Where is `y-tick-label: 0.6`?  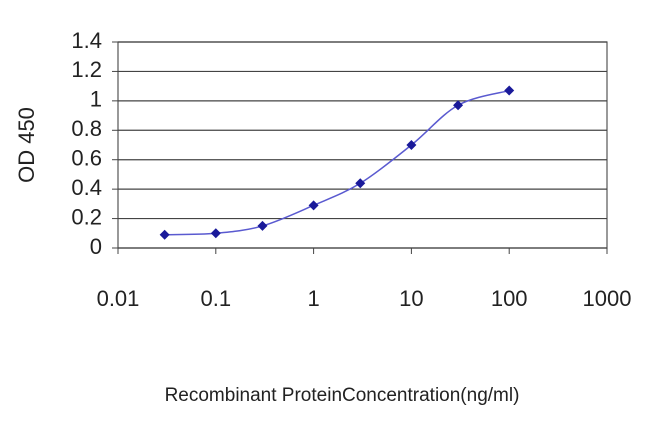 y-tick-label: 0.6 is located at coordinates (86, 158).